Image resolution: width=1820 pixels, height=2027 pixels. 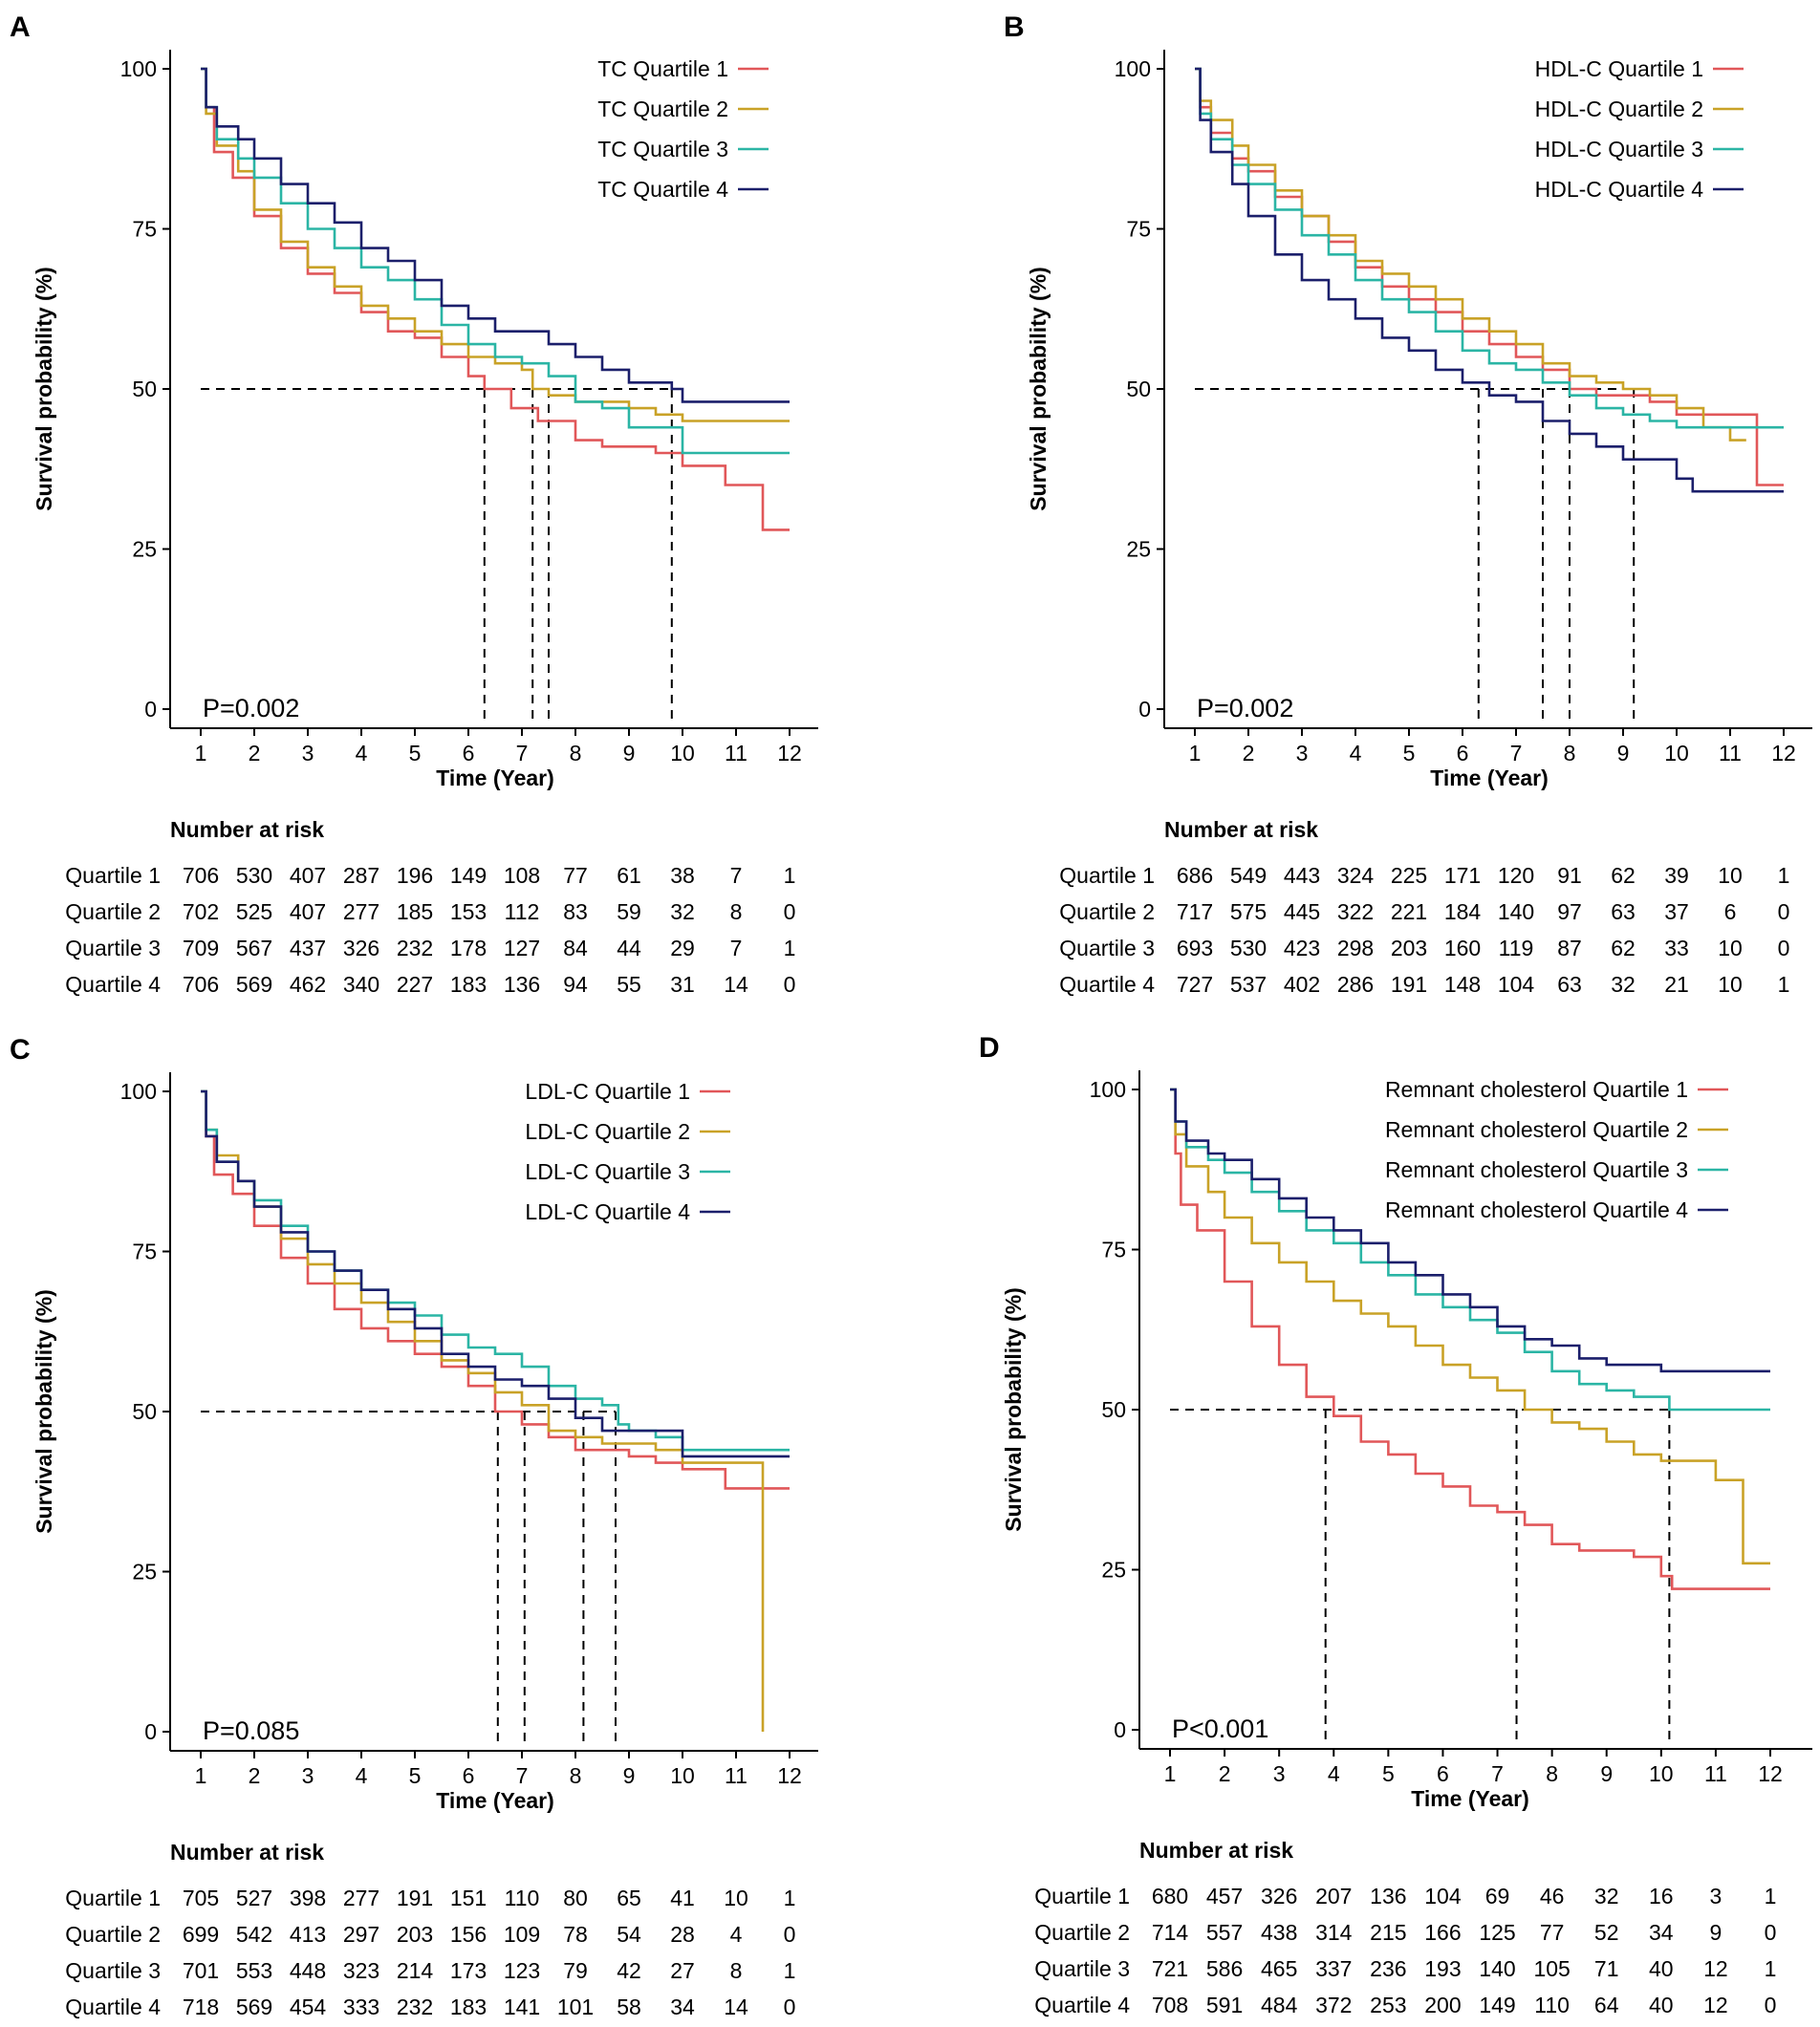 What do you see at coordinates (1498, 1773) in the screenshot?
I see `x-tick-label: 7` at bounding box center [1498, 1773].